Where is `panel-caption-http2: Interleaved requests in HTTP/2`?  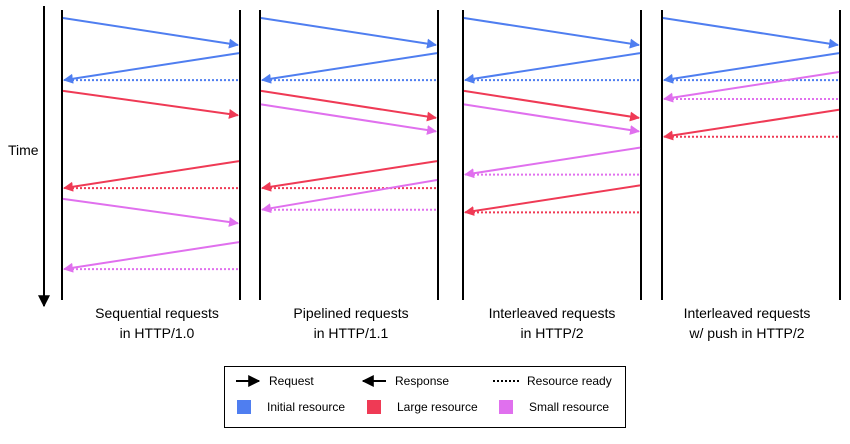 panel-caption-http2: Interleaved requests in HTTP/2 is located at coordinates (552, 323).